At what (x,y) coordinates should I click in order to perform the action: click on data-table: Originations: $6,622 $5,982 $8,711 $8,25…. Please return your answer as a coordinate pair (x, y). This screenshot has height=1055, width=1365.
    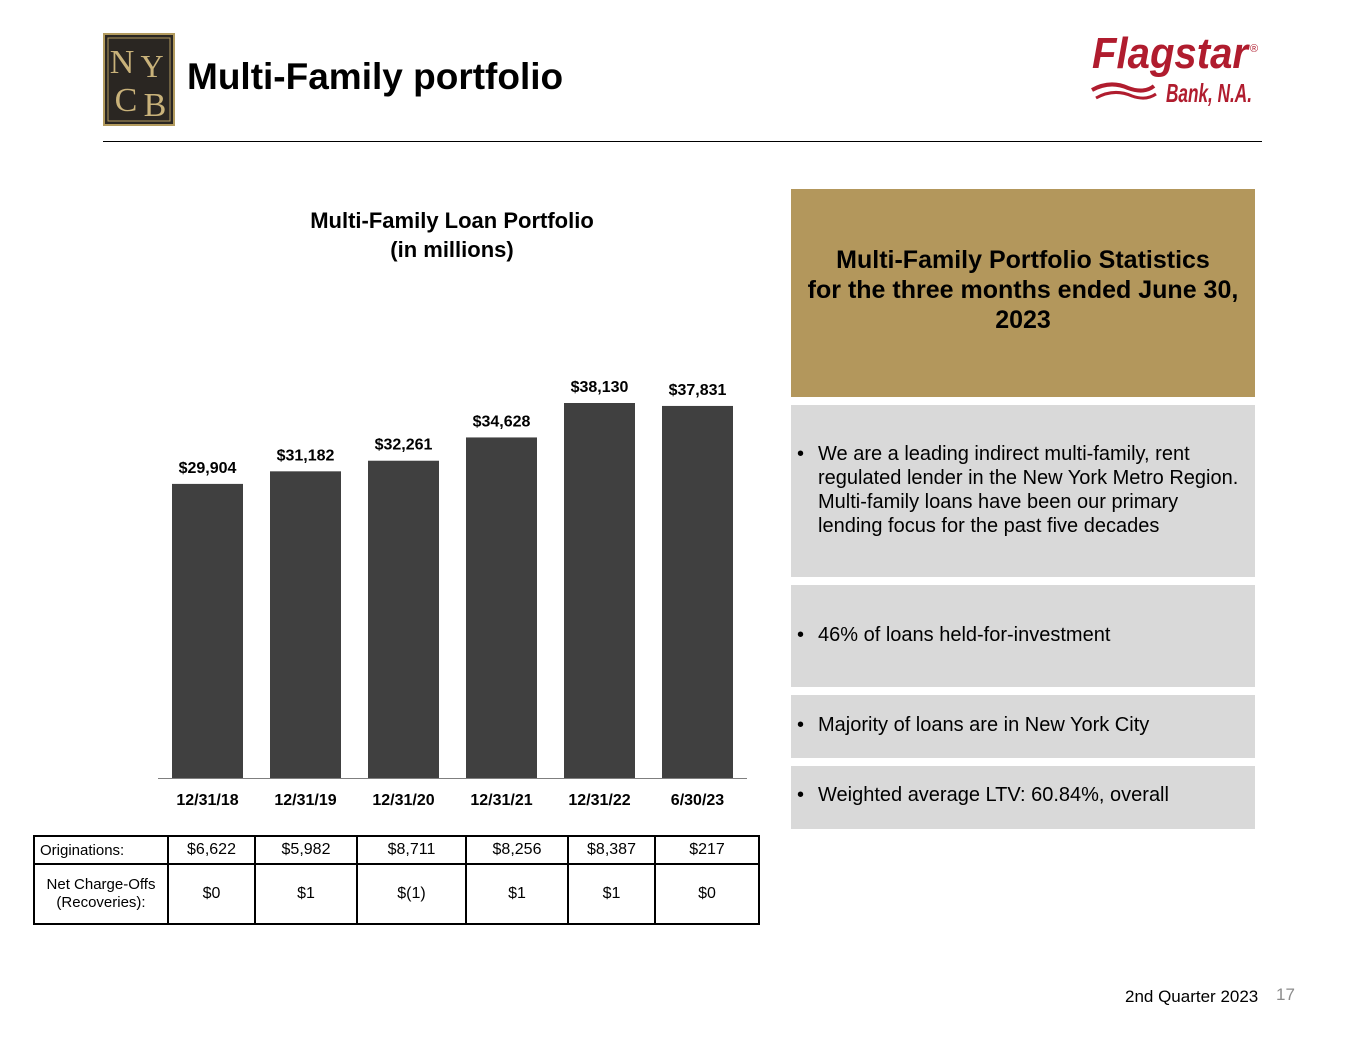
    Looking at the image, I should click on (396, 880).